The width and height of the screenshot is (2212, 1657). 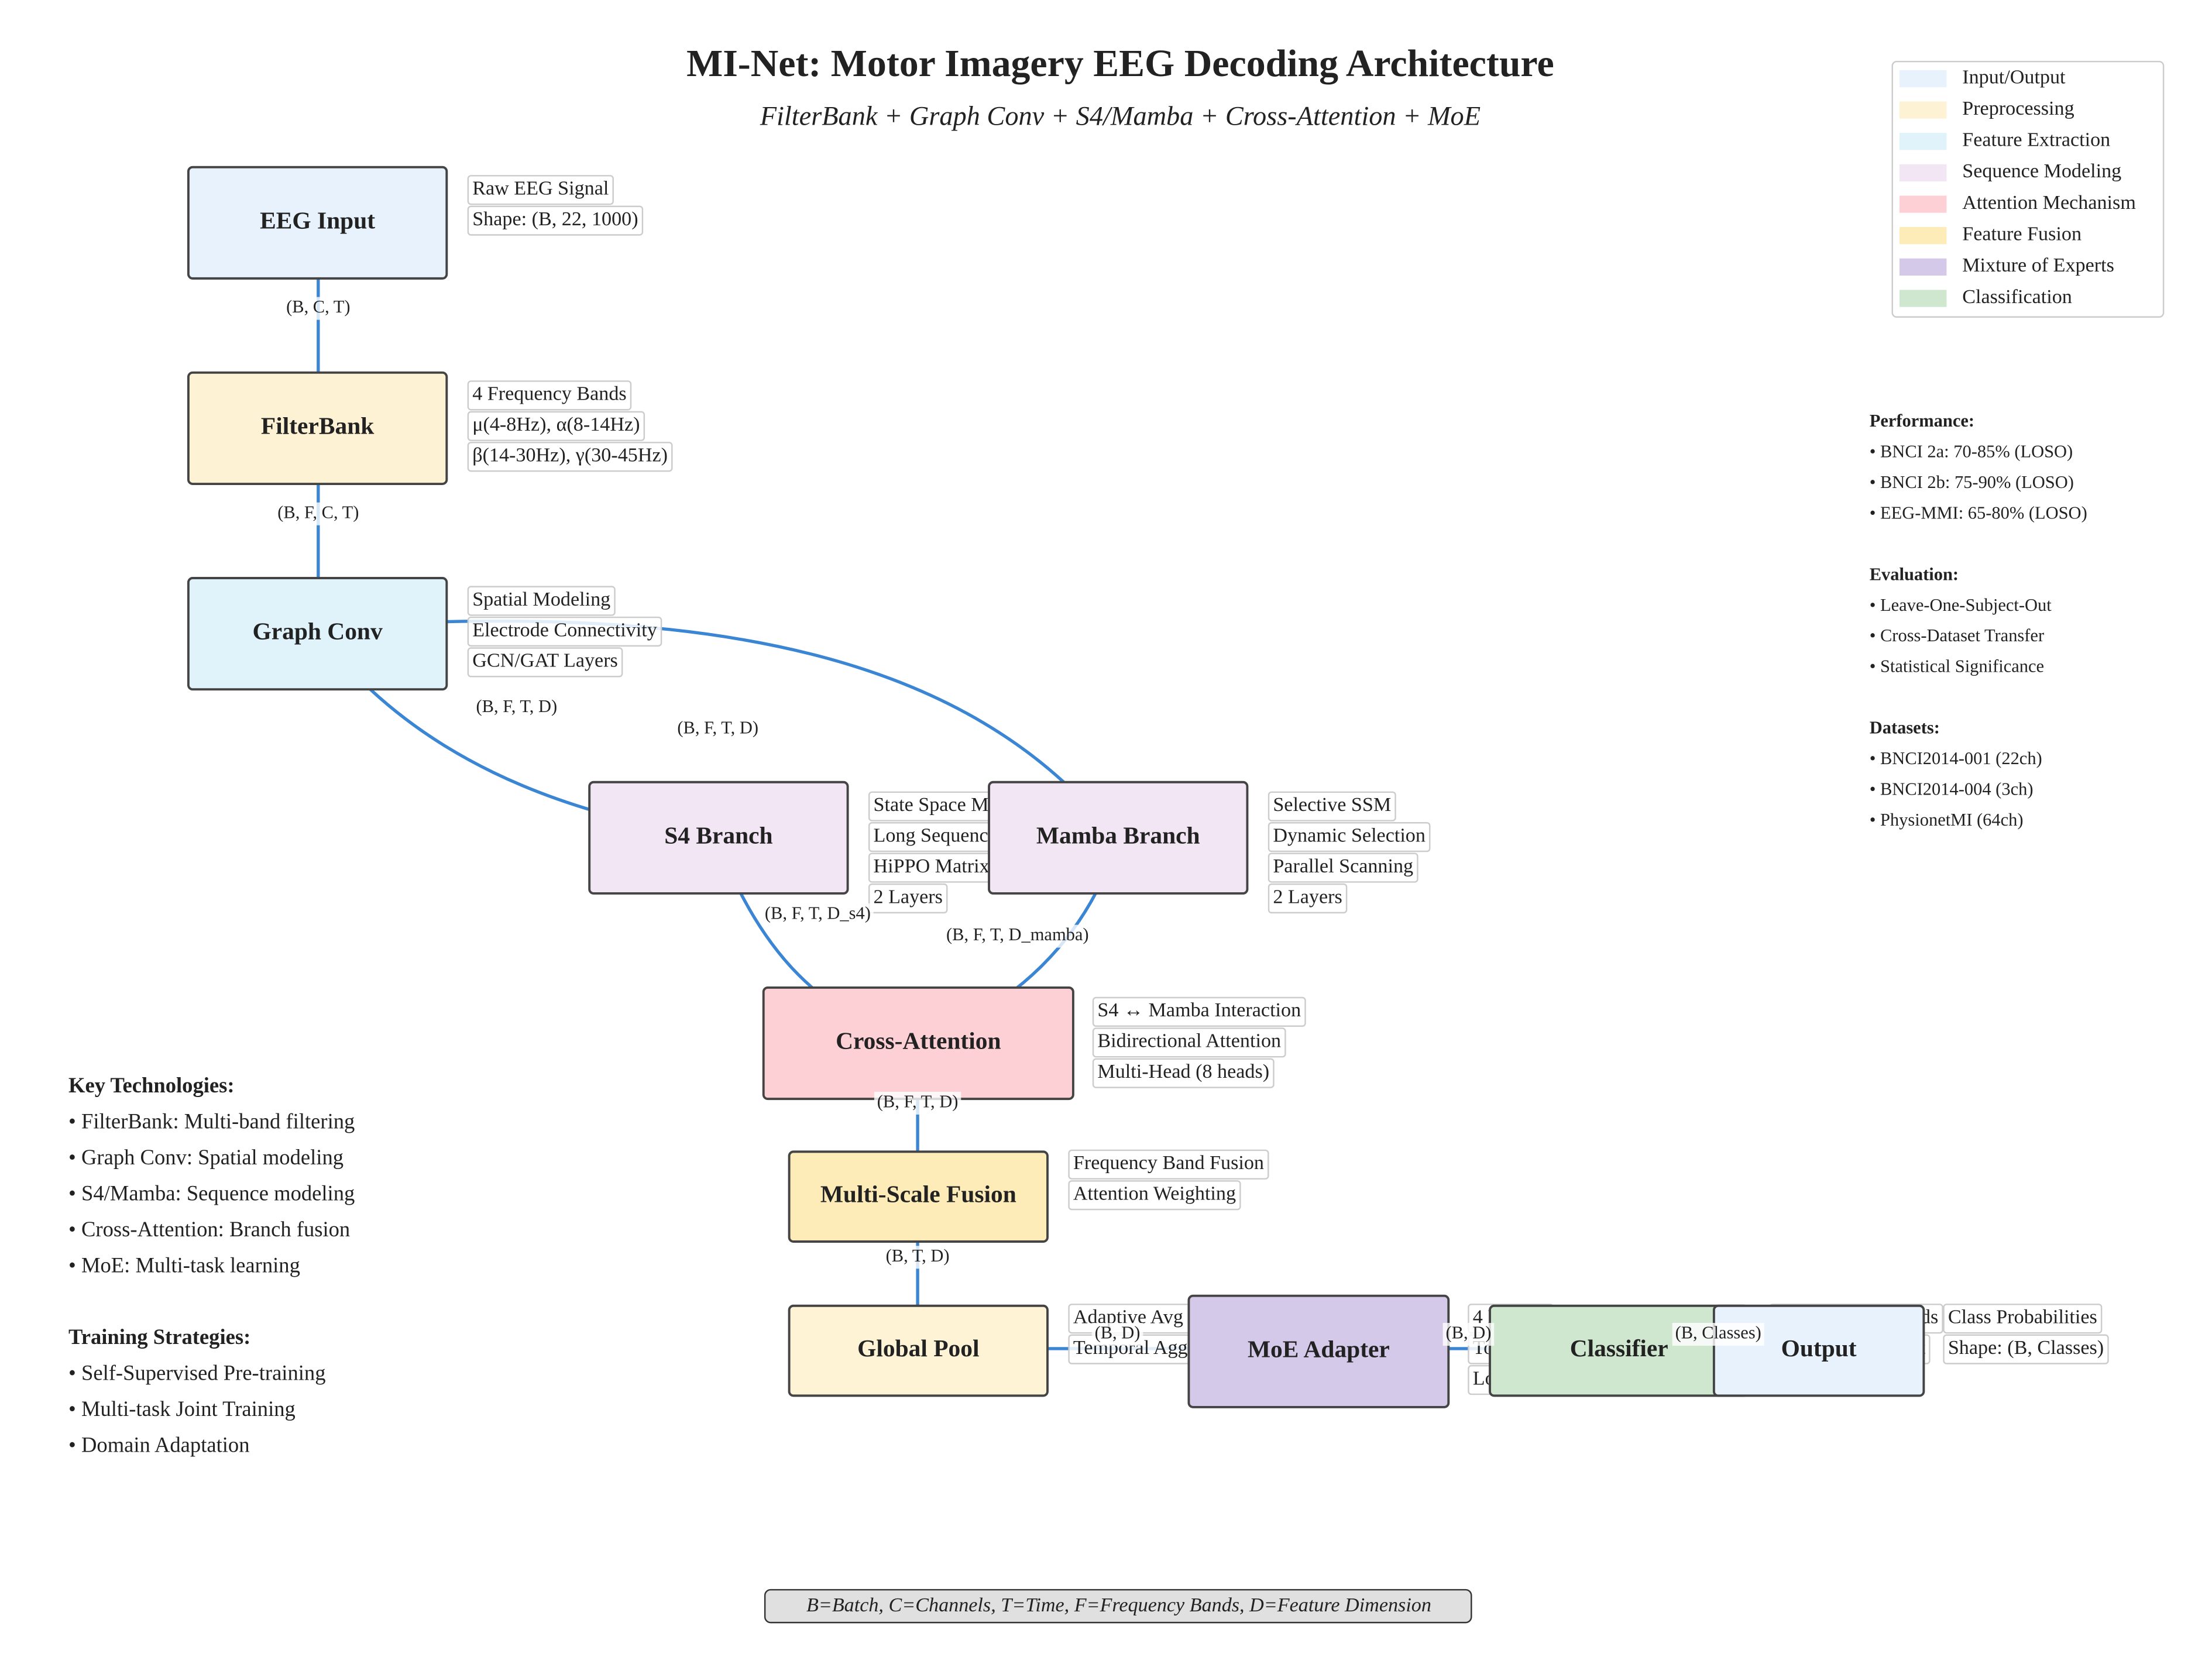 I want to click on note-text: Dynamic Selection, so click(x=1349, y=835).